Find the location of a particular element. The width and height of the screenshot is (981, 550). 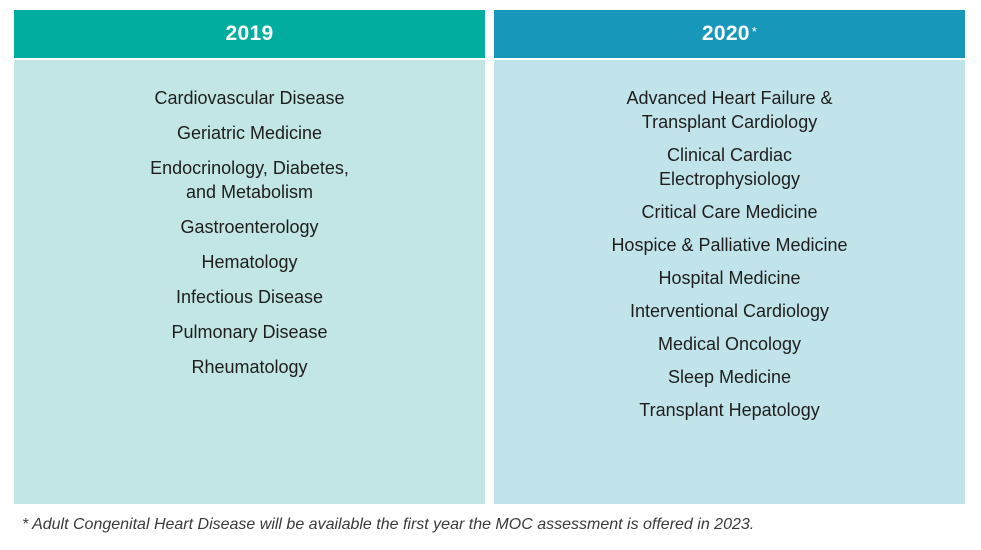

year-label: 2019 is located at coordinates (249, 33).